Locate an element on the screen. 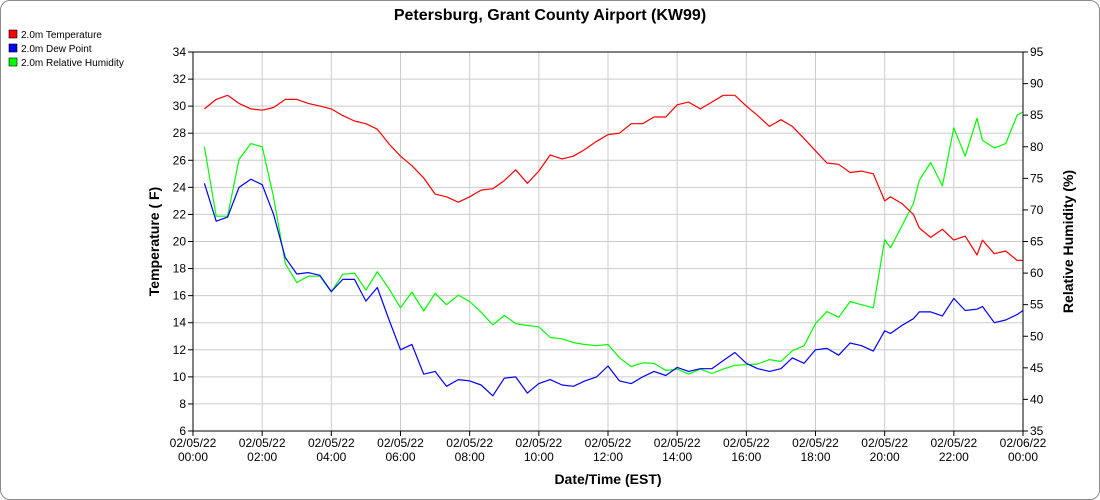 This screenshot has height=500, width=1100. legend-label: 2.0m Dew Point is located at coordinates (56, 49).